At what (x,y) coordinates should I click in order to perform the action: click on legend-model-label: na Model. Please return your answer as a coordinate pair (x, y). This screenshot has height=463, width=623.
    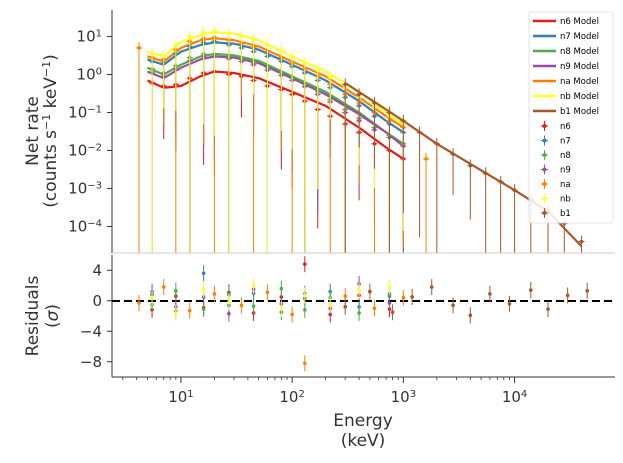
    Looking at the image, I should click on (579, 82).